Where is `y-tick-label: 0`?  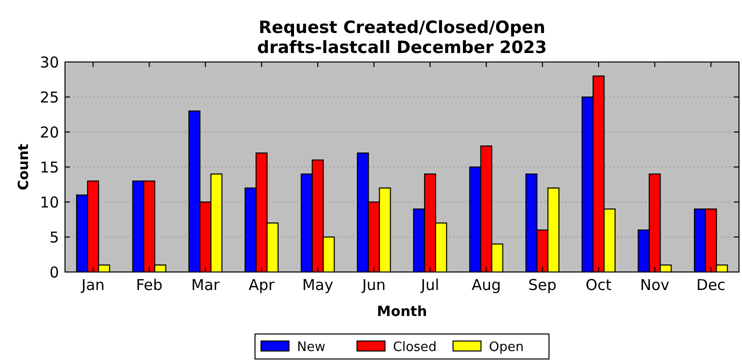 y-tick-label: 0 is located at coordinates (54, 272).